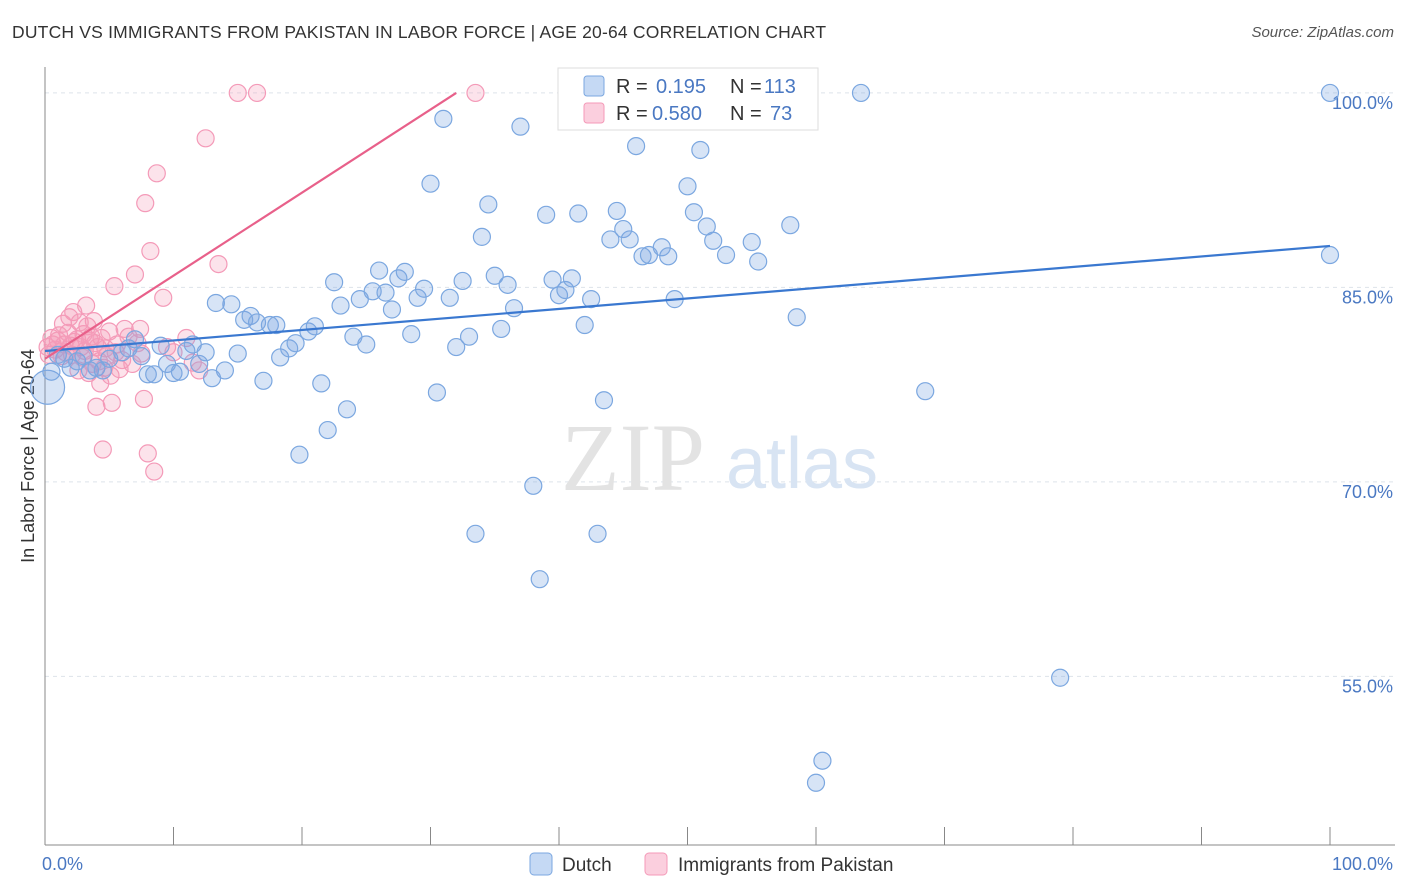  I want to click on trend-line-pakistan, so click(250, 226).